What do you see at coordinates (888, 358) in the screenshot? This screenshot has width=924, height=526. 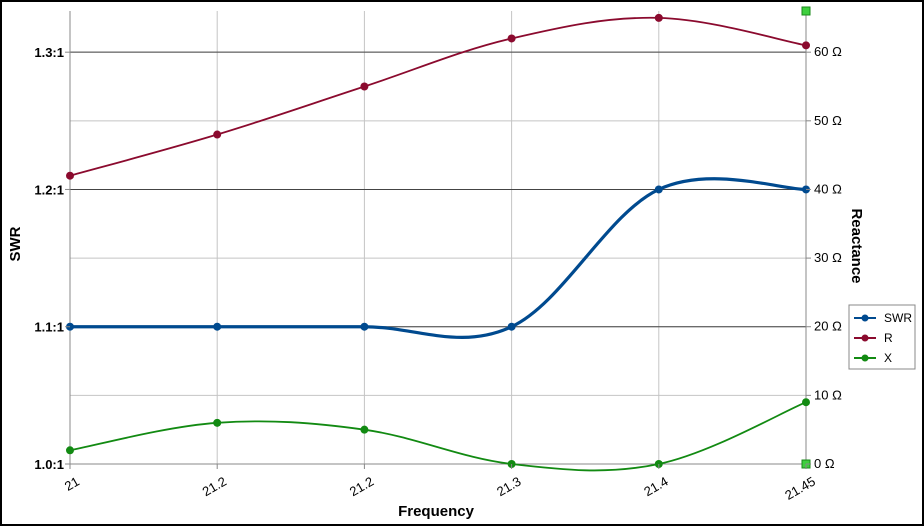 I see `legend-label: X` at bounding box center [888, 358].